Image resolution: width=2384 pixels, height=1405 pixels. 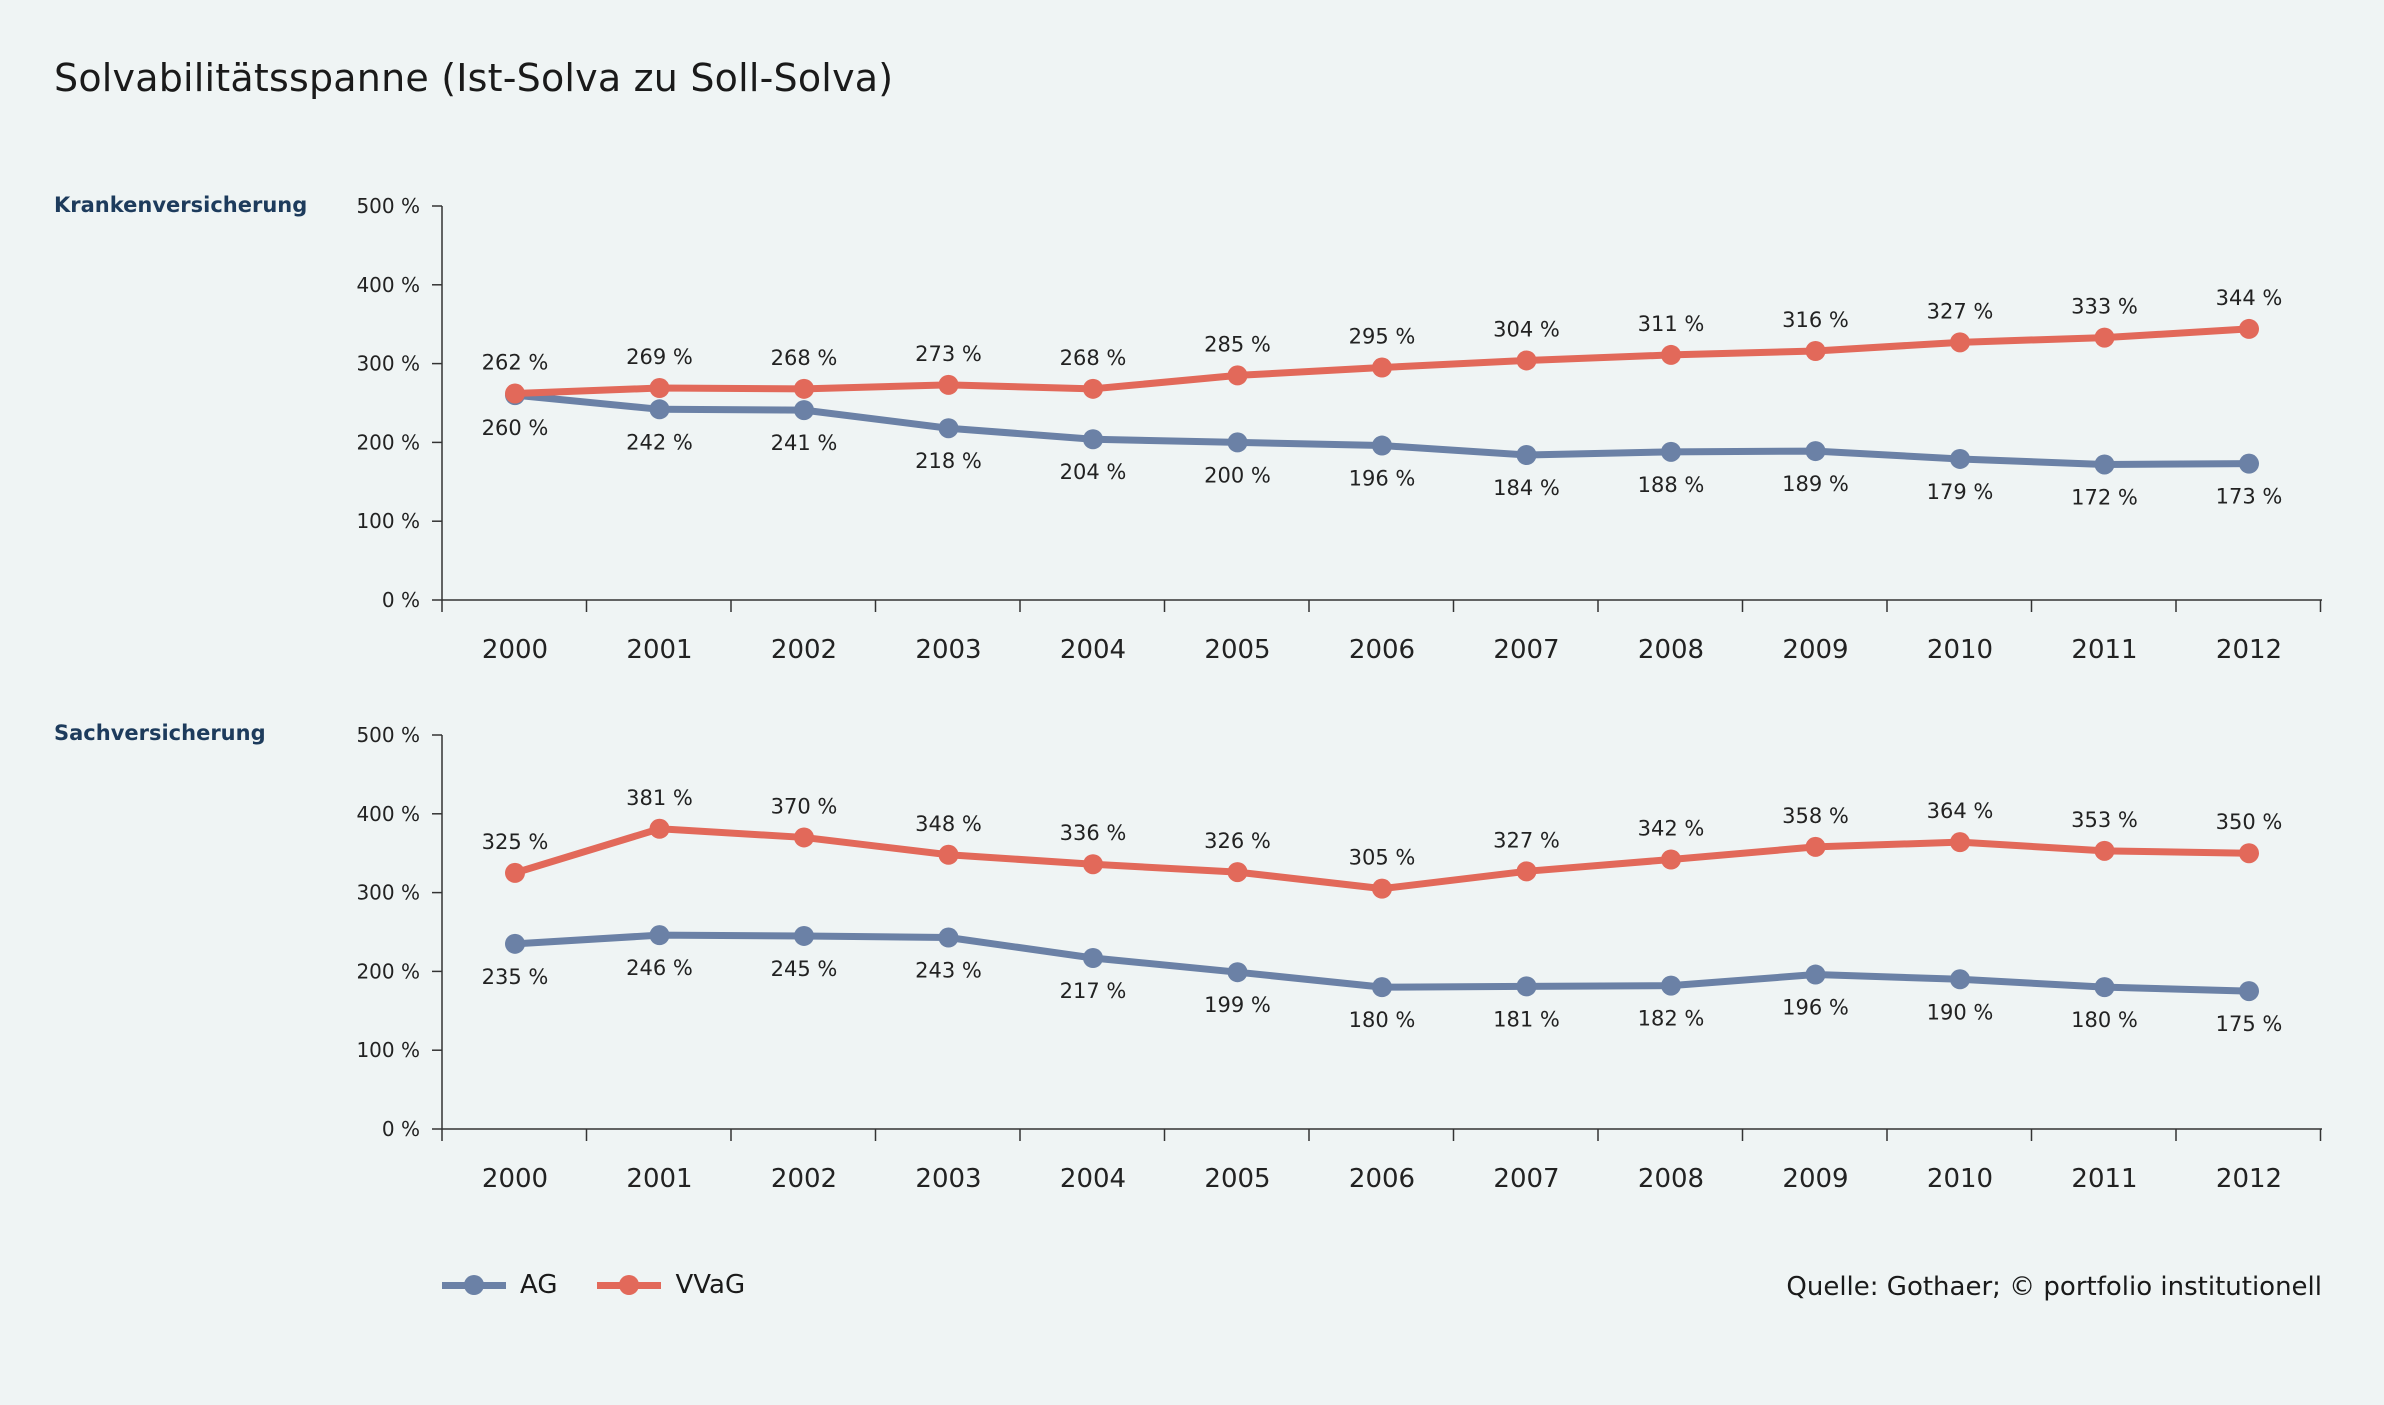 I want to click on x-tick-label-1-6: 2006, so click(x=1382, y=1179).